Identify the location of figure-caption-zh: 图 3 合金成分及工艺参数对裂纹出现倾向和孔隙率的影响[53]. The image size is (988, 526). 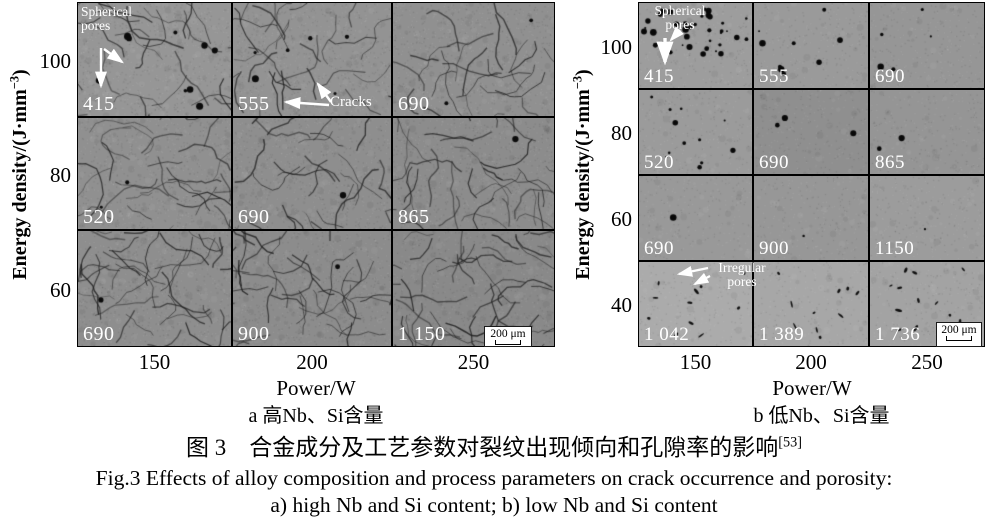
(494, 445).